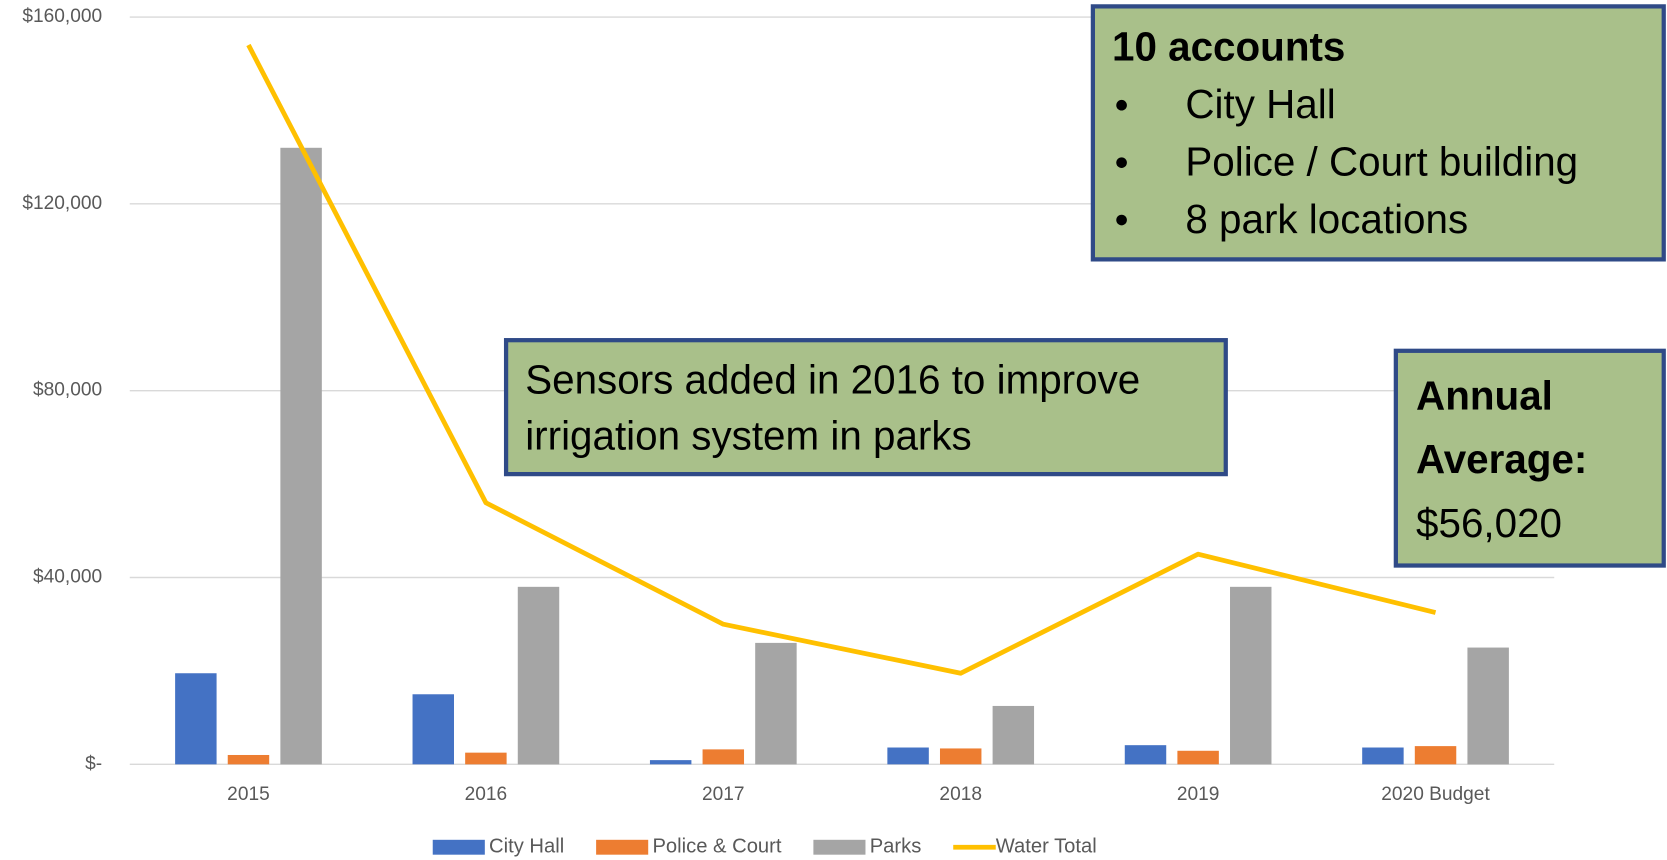 The width and height of the screenshot is (1667, 860). I want to click on y-tick-label: $80,000, so click(67, 390).